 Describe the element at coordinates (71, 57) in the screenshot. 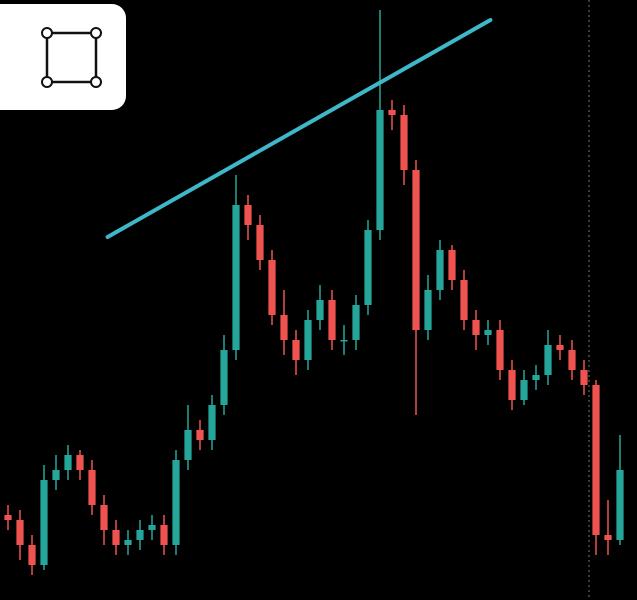

I see `rectangle-icon` at that location.